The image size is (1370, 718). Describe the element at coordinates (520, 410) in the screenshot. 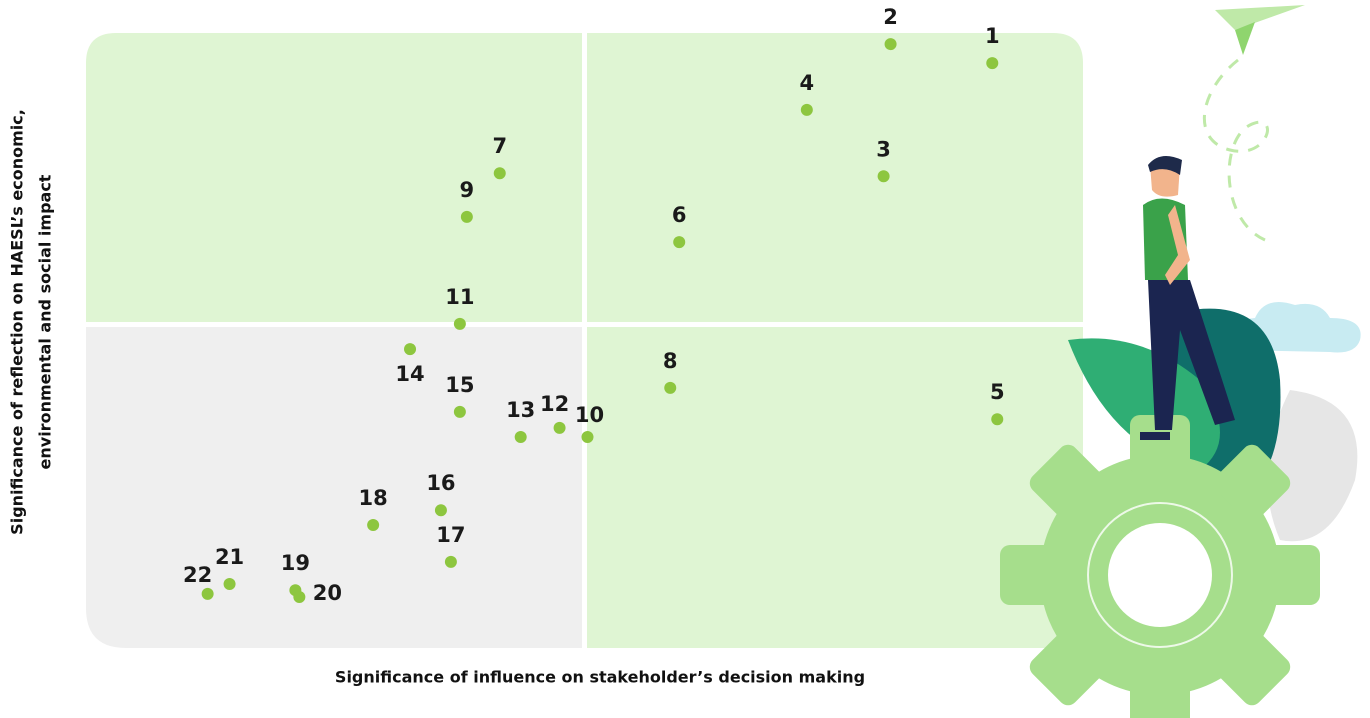

I see `point-label: 13` at that location.